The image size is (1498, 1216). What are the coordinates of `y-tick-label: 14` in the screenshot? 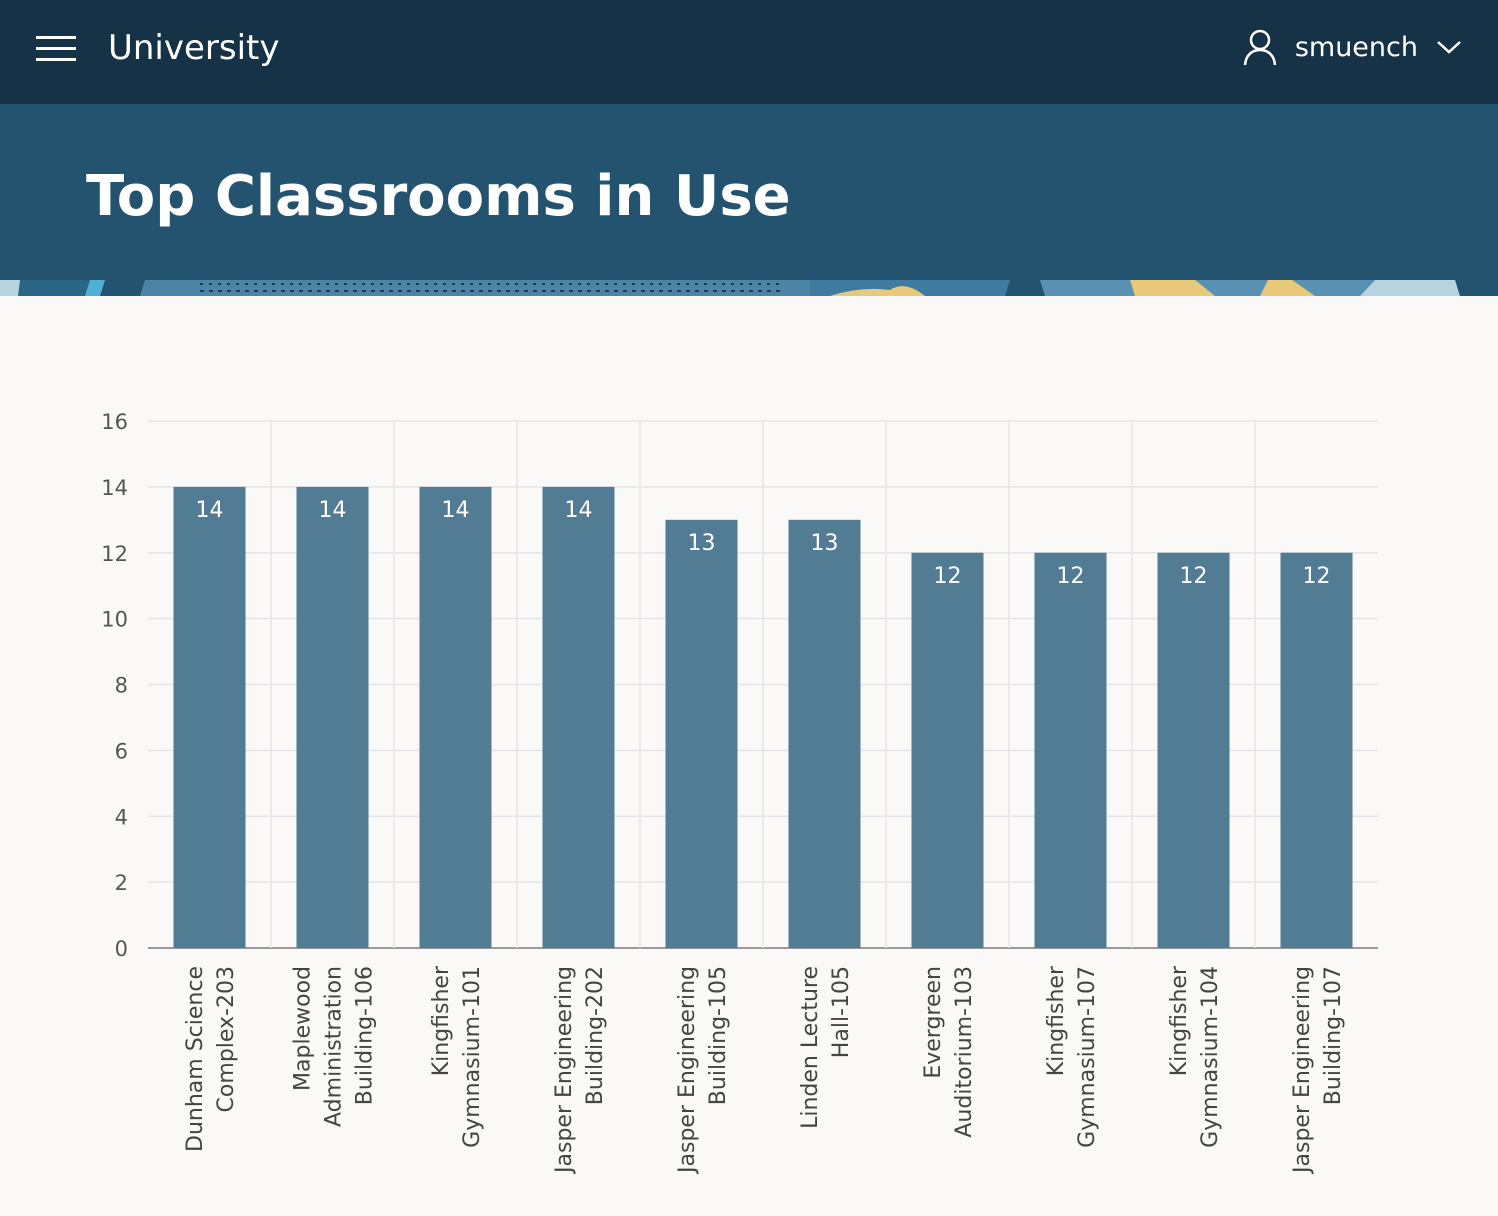 It's located at (114, 488).